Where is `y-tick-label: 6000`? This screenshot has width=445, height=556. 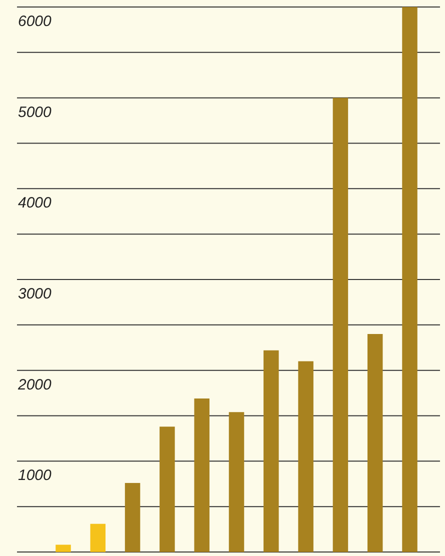 y-tick-label: 6000 is located at coordinates (35, 21).